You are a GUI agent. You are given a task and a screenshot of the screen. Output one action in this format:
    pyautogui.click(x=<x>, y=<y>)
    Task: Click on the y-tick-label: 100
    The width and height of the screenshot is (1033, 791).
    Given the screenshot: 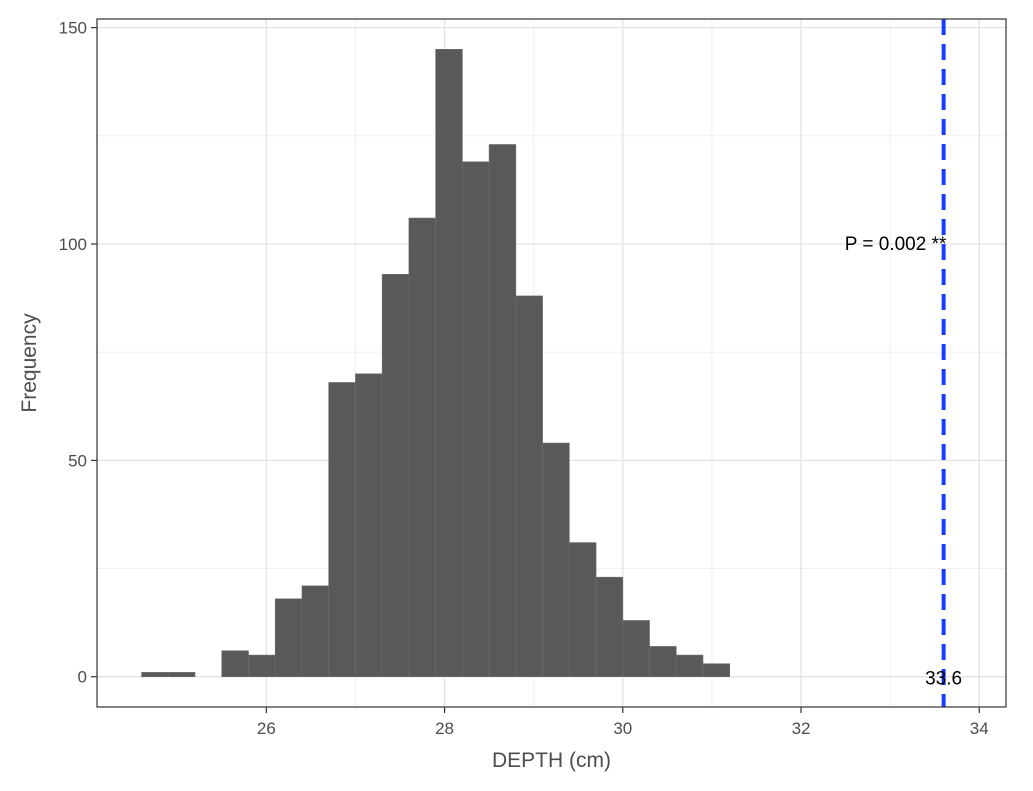 What is the action you would take?
    pyautogui.click(x=73, y=244)
    